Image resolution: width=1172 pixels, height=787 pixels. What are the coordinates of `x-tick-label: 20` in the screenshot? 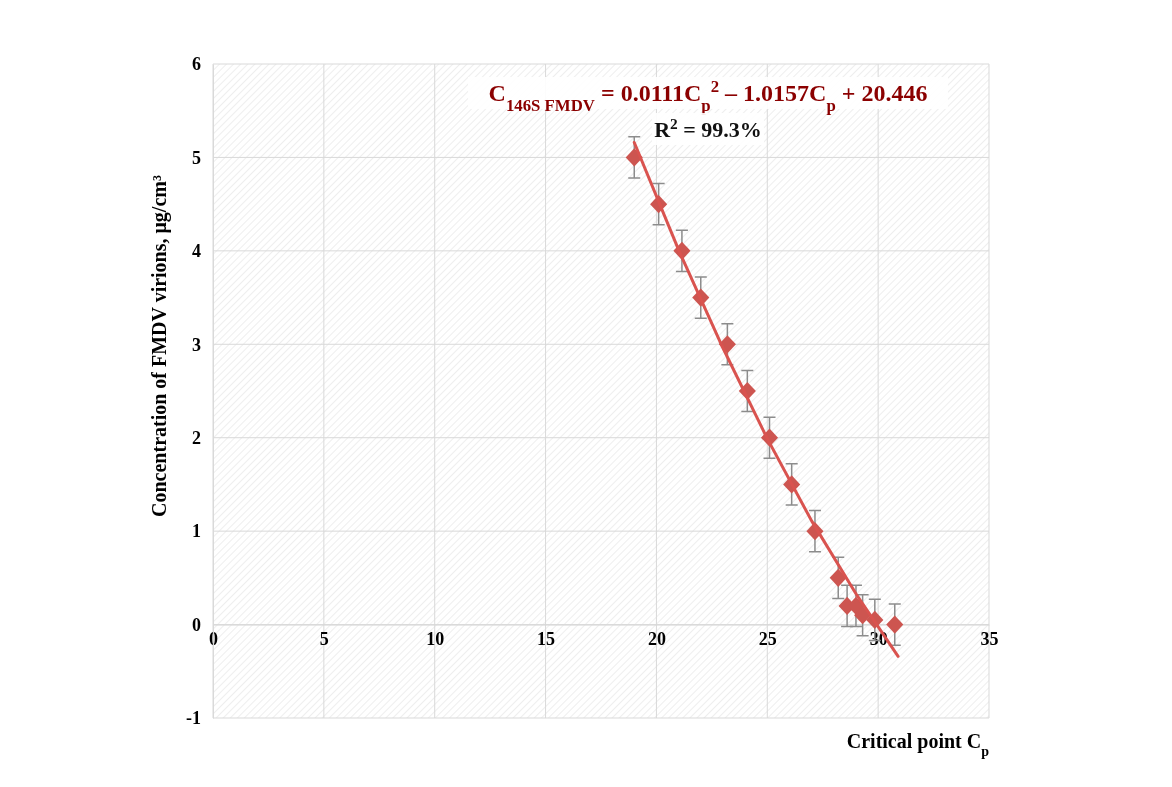 It's located at (656, 639).